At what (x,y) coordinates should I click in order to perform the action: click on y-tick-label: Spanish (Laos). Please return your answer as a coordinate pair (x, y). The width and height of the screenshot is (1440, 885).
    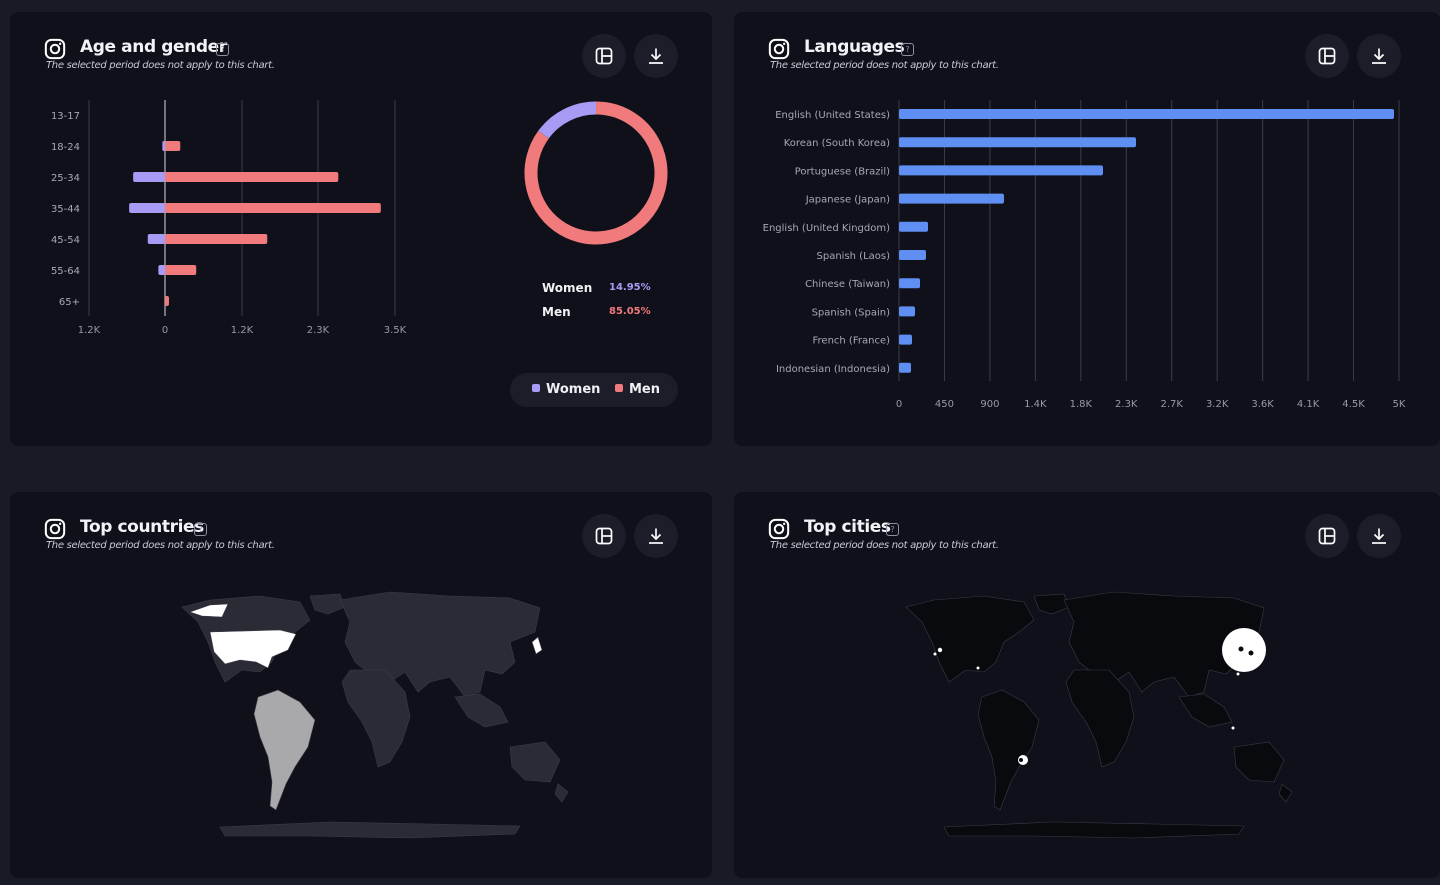
    Looking at the image, I should click on (854, 256).